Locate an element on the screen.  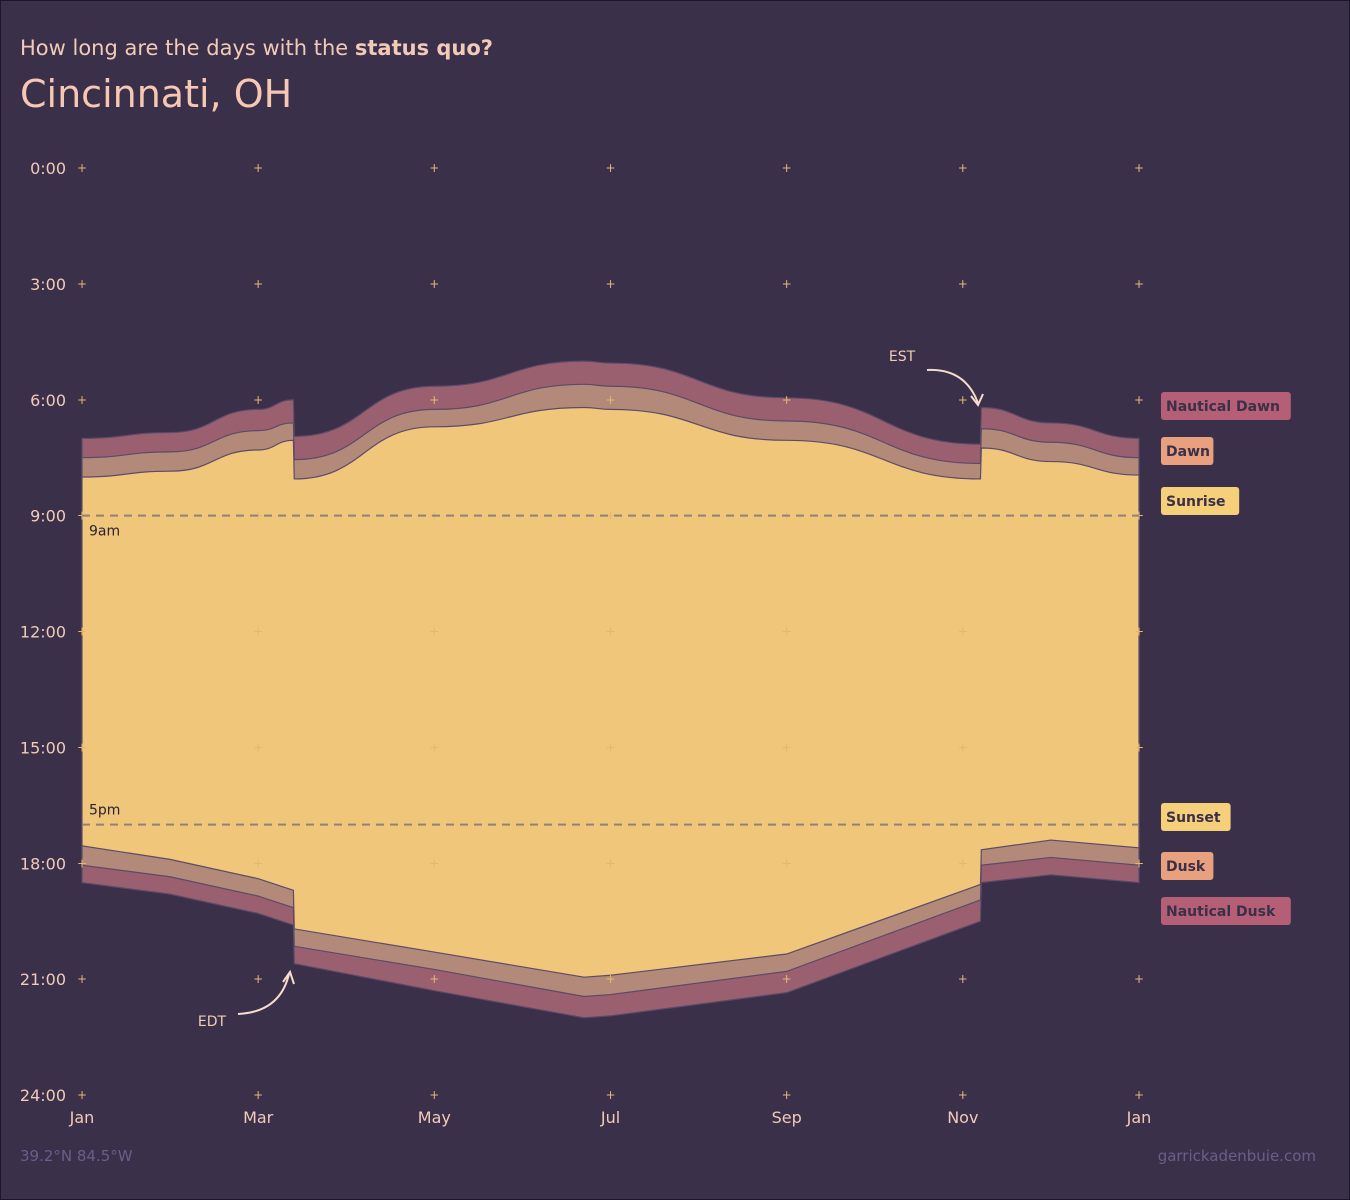
annotation-est-arrow is located at coordinates (952, 386).